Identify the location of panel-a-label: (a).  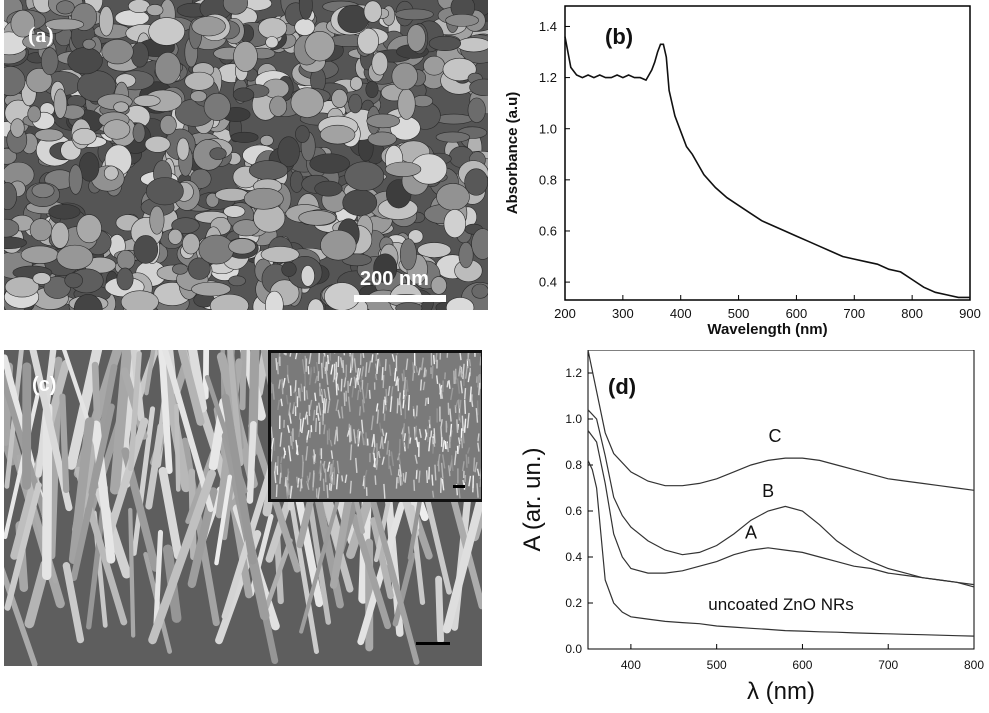
(41, 34).